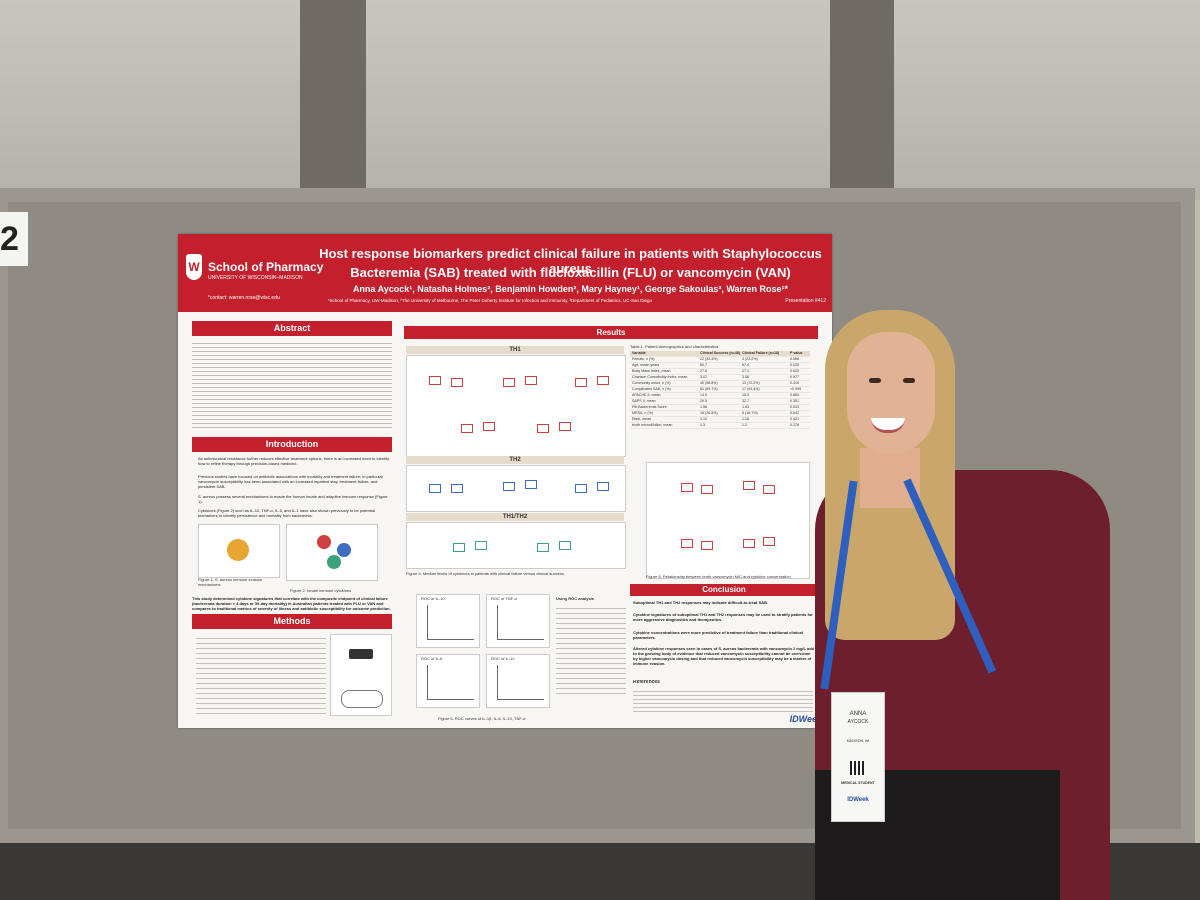 Image resolution: width=1200 pixels, height=900 pixels. What do you see at coordinates (518, 621) in the screenshot?
I see `roc-curve-2: ROC of TNF-α` at bounding box center [518, 621].